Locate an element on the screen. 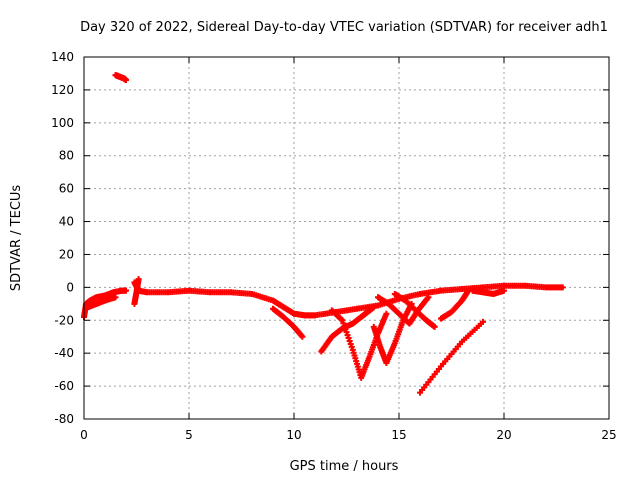 This screenshot has height=480, width=640. y-tick-label: 0 is located at coordinates (70, 287).